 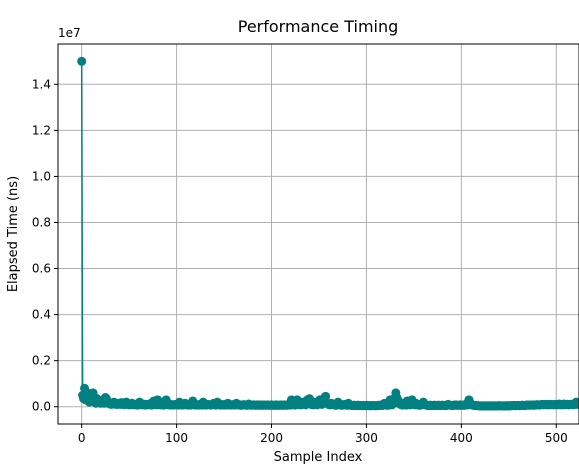 What do you see at coordinates (41, 130) in the screenshot?
I see `y-tick-label: 1.2` at bounding box center [41, 130].